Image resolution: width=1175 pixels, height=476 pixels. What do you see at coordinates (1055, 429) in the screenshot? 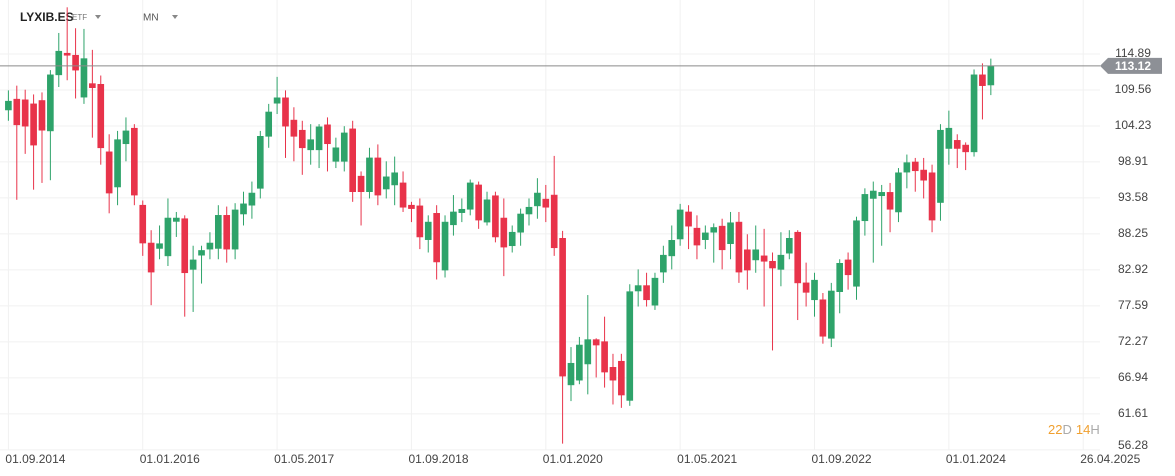
I see `countdown-part: 22` at bounding box center [1055, 429].